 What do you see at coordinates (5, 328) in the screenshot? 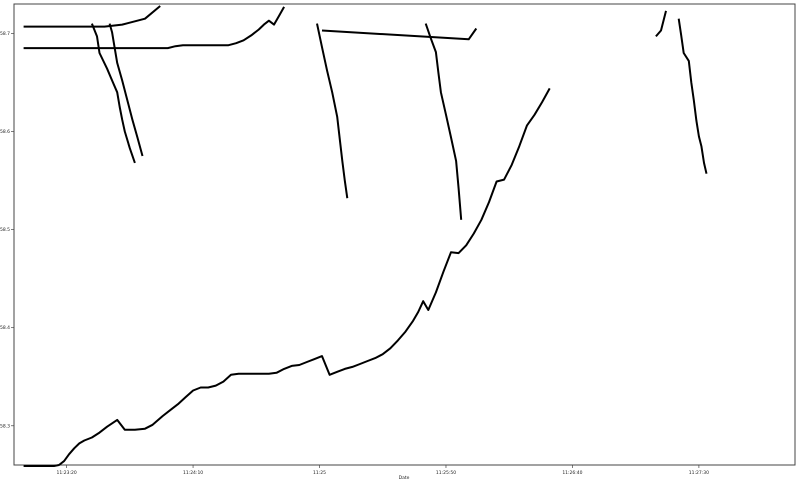
I see `y-tick-label: 158.4` at bounding box center [5, 328].